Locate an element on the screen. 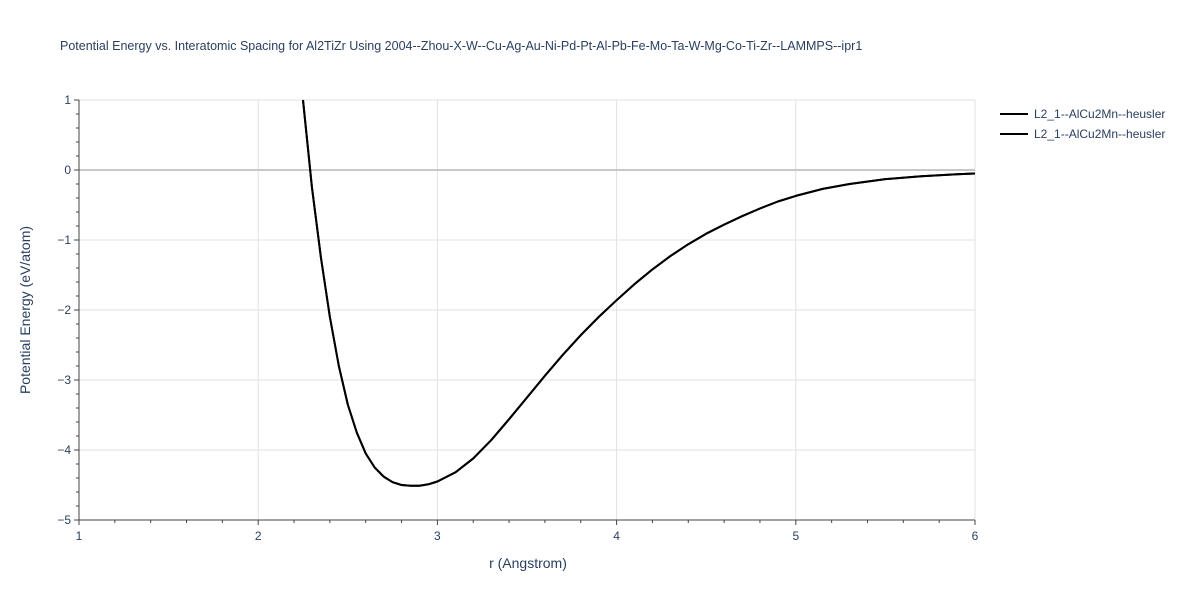 This screenshot has height=600, width=1200. y-tick-label: −1 is located at coordinates (64, 240).